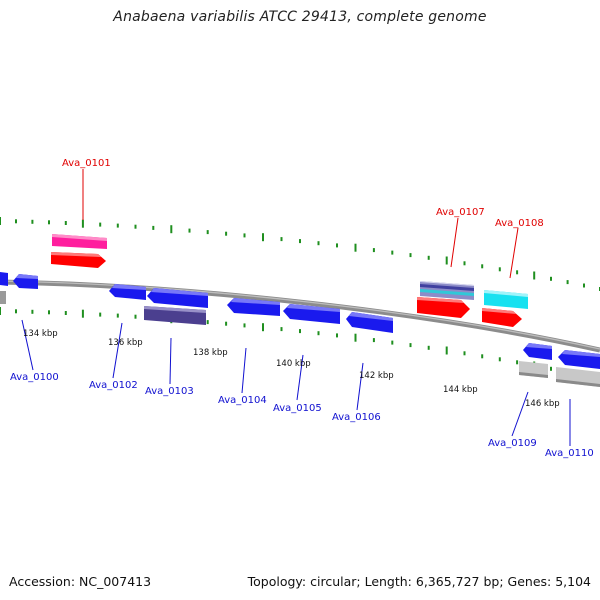 The height and width of the screenshot is (600, 600). Describe the element at coordinates (376, 376) in the screenshot. I see `kbp-label-142: 142 kbp` at that location.